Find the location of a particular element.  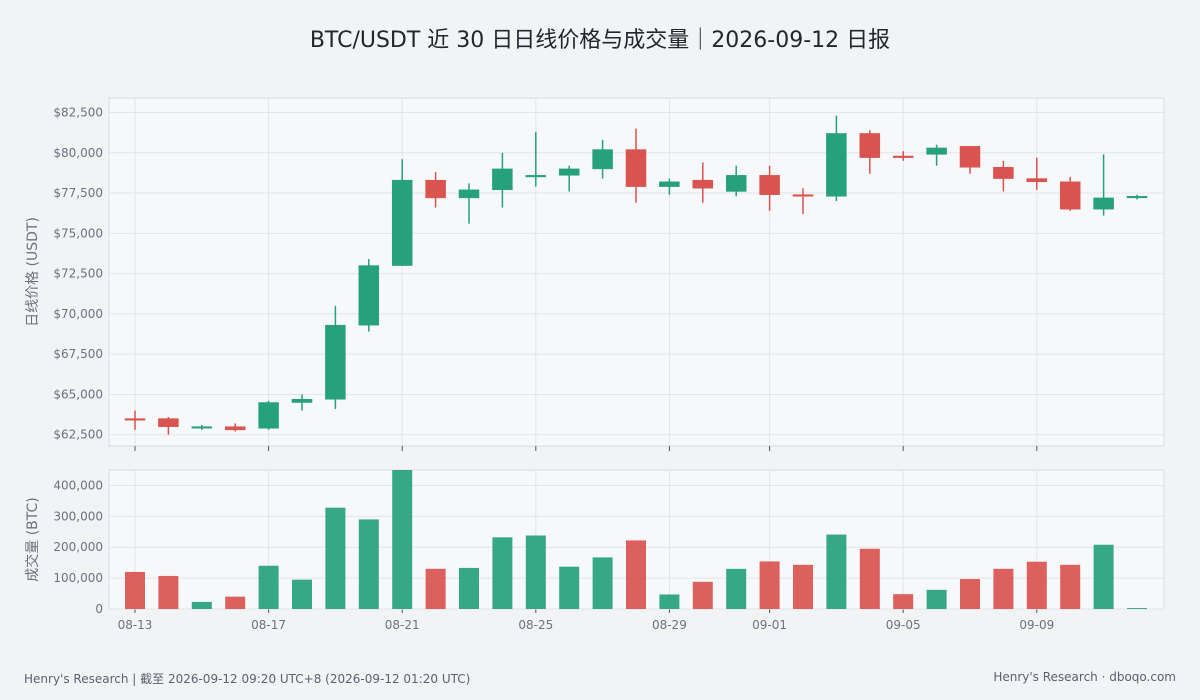

price-y-tick-label: $67,500 is located at coordinates (78, 354).